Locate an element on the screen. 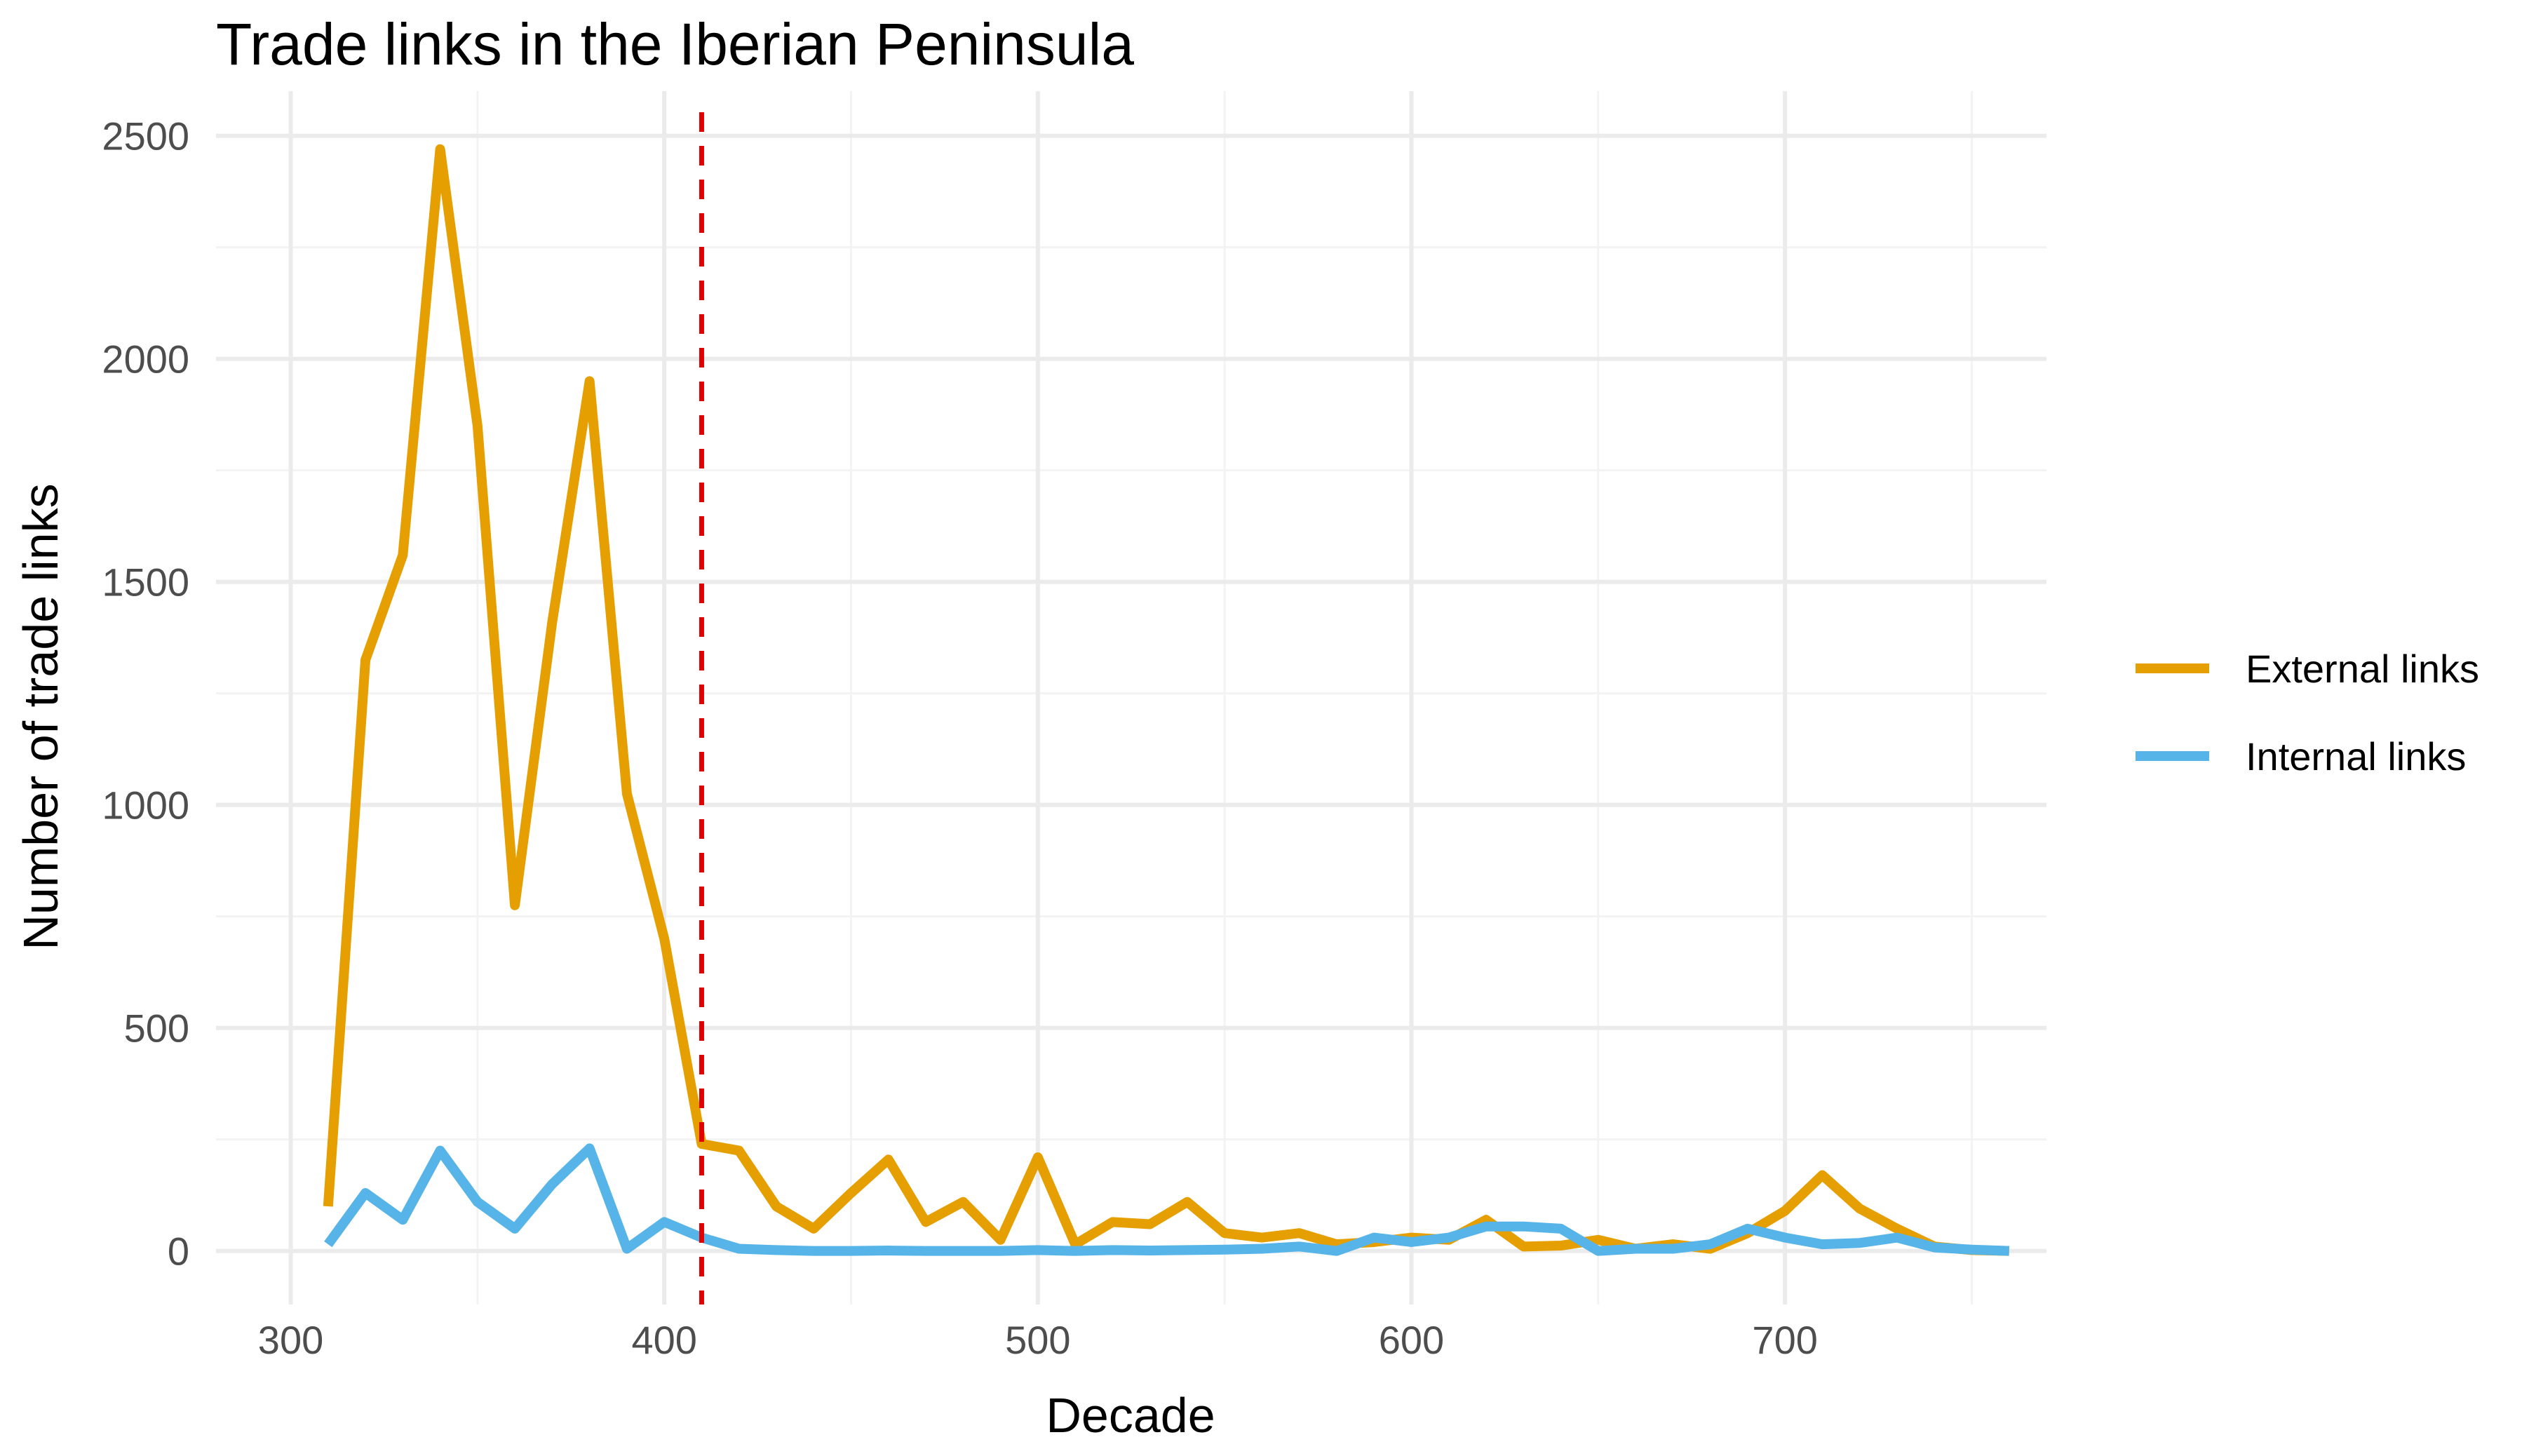  legend-label-external: External links is located at coordinates (2362, 669).